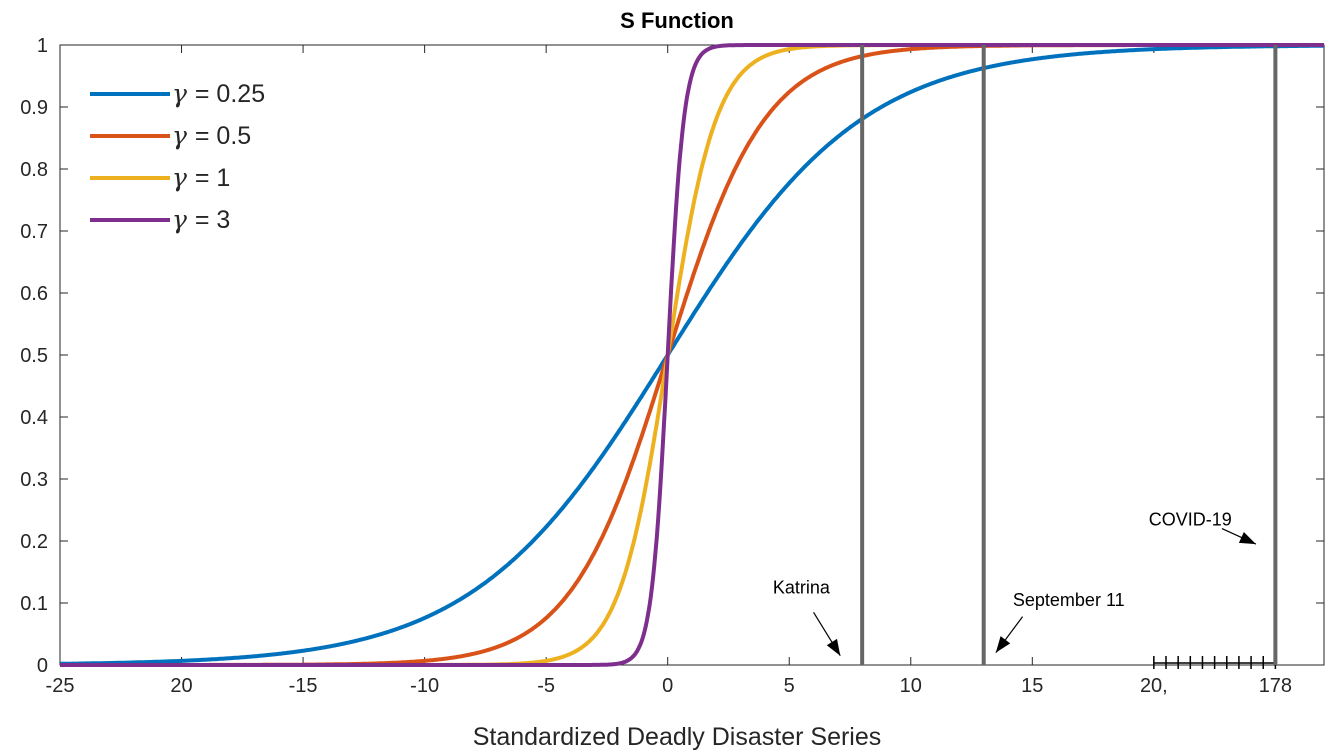 This screenshot has height=752, width=1332. I want to click on x-tick-label: -25, so click(60, 686).